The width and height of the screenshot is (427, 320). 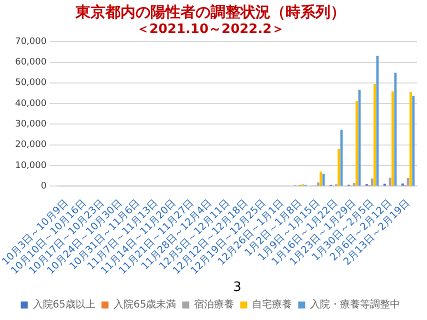 What do you see at coordinates (31, 145) in the screenshot?
I see `y-tick-label: 20,000` at bounding box center [31, 145].